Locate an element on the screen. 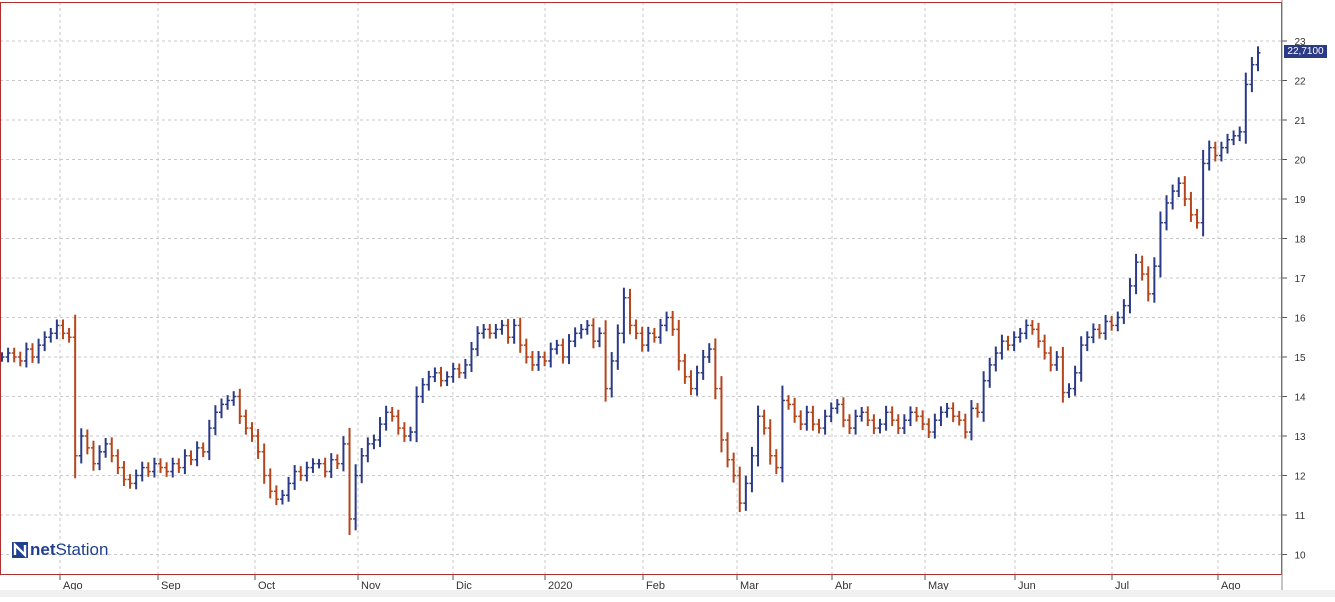 This screenshot has height=602, width=1335. y-tick-label: 11 is located at coordinates (1300, 516).